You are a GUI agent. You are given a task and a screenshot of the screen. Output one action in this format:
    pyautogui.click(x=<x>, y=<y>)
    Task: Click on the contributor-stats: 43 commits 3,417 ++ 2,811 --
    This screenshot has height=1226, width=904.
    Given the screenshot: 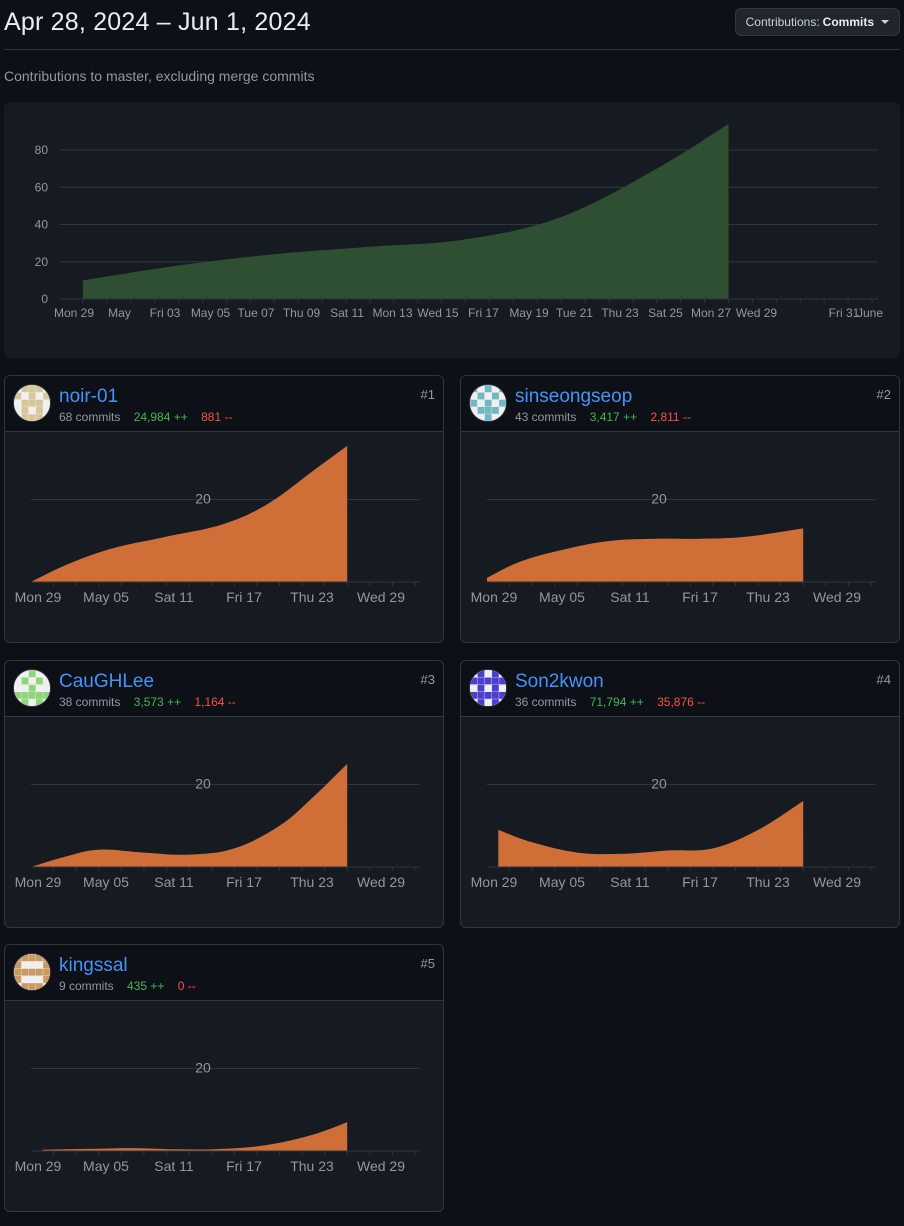 What is the action you would take?
    pyautogui.click(x=603, y=417)
    